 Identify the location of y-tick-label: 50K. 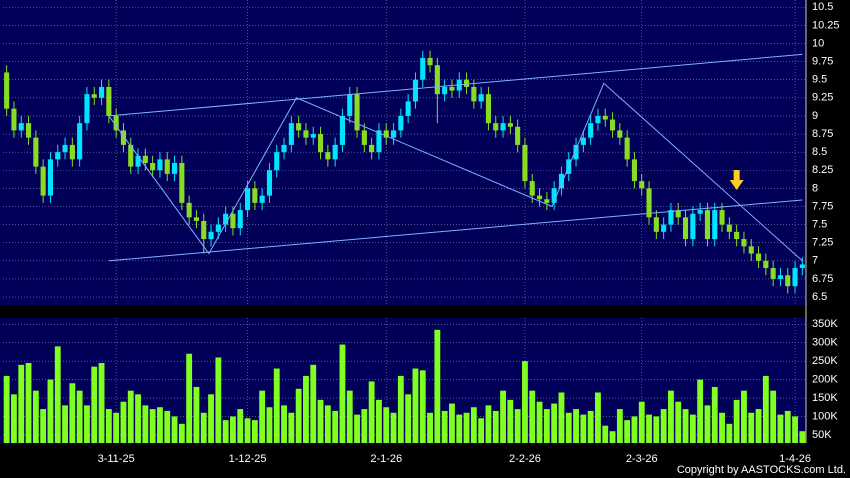
(822, 435).